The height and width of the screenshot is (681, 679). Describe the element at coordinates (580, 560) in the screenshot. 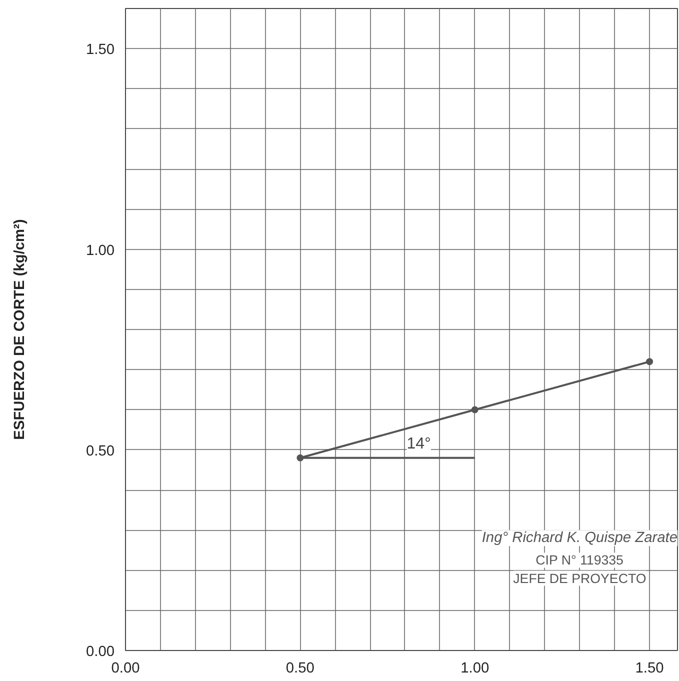

I see `annotation: CIP N° 119335` at that location.